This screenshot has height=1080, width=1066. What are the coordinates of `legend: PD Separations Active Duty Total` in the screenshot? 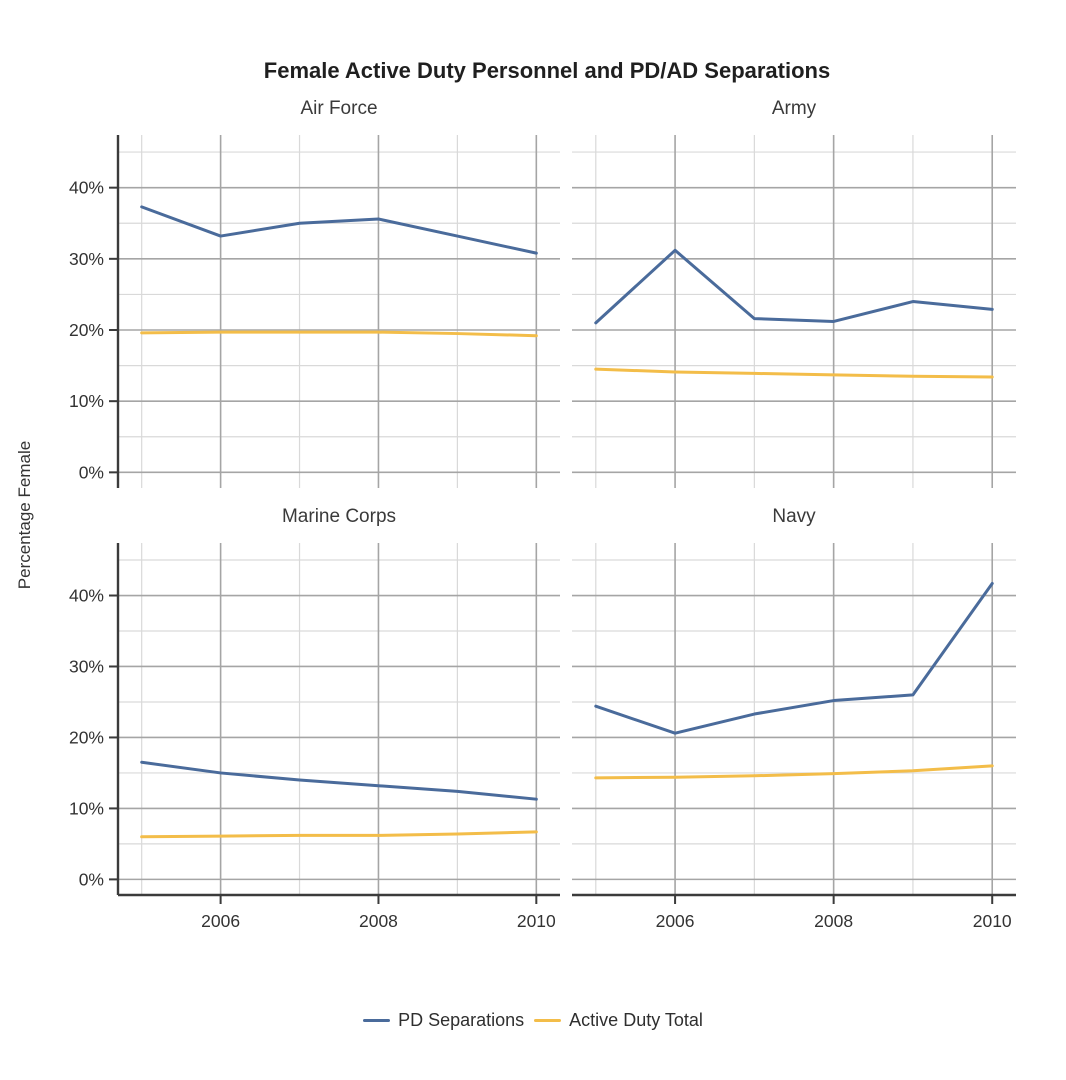 It's located at (533, 1020).